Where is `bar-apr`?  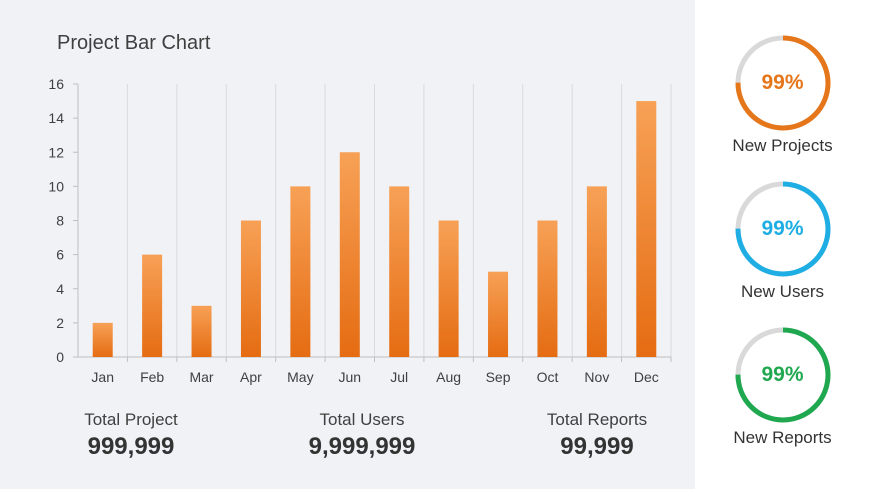 bar-apr is located at coordinates (250, 288).